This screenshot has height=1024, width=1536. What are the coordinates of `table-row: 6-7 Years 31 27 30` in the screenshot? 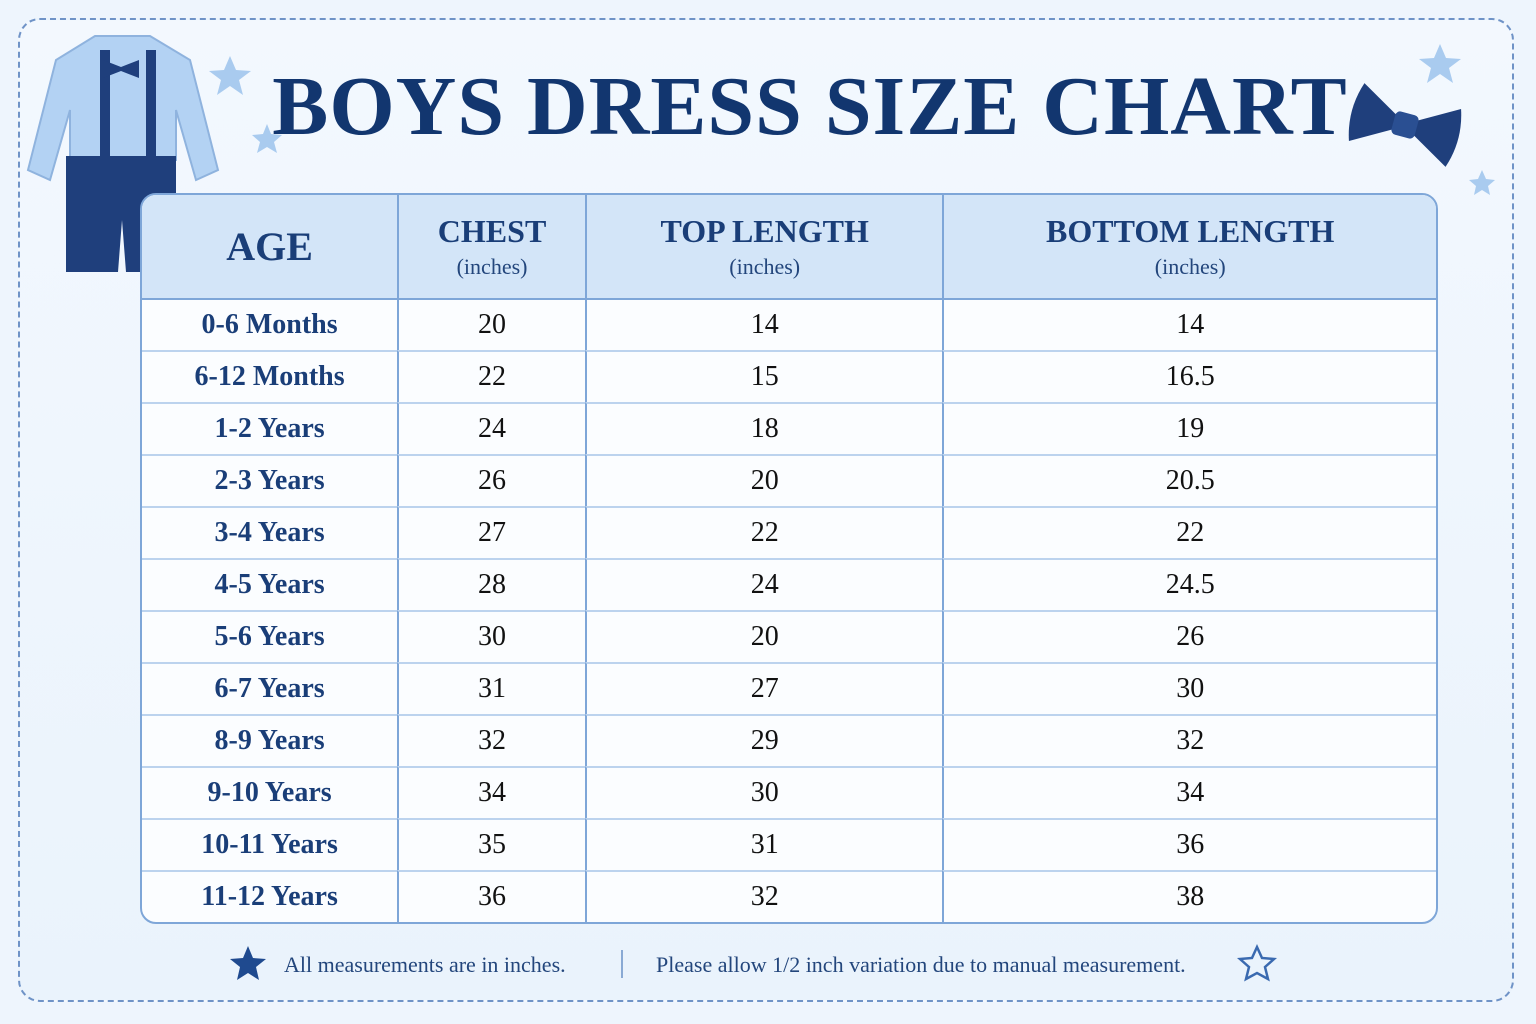 It's located at (789, 688).